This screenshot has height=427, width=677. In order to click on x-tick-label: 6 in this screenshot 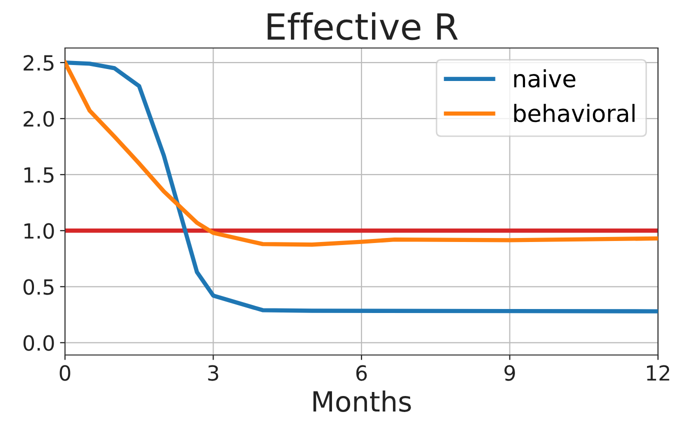, I will do `click(361, 373)`.